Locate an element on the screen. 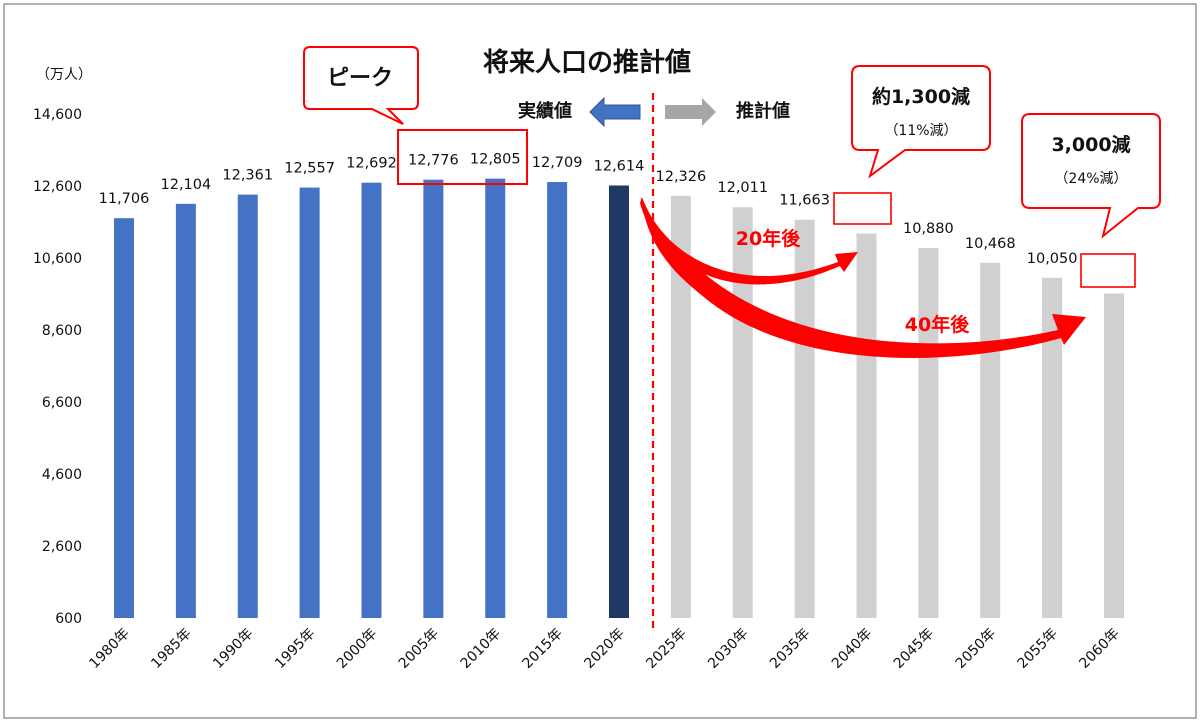 This screenshot has width=1200, height=726. data-label: 12,776 is located at coordinates (433, 161).